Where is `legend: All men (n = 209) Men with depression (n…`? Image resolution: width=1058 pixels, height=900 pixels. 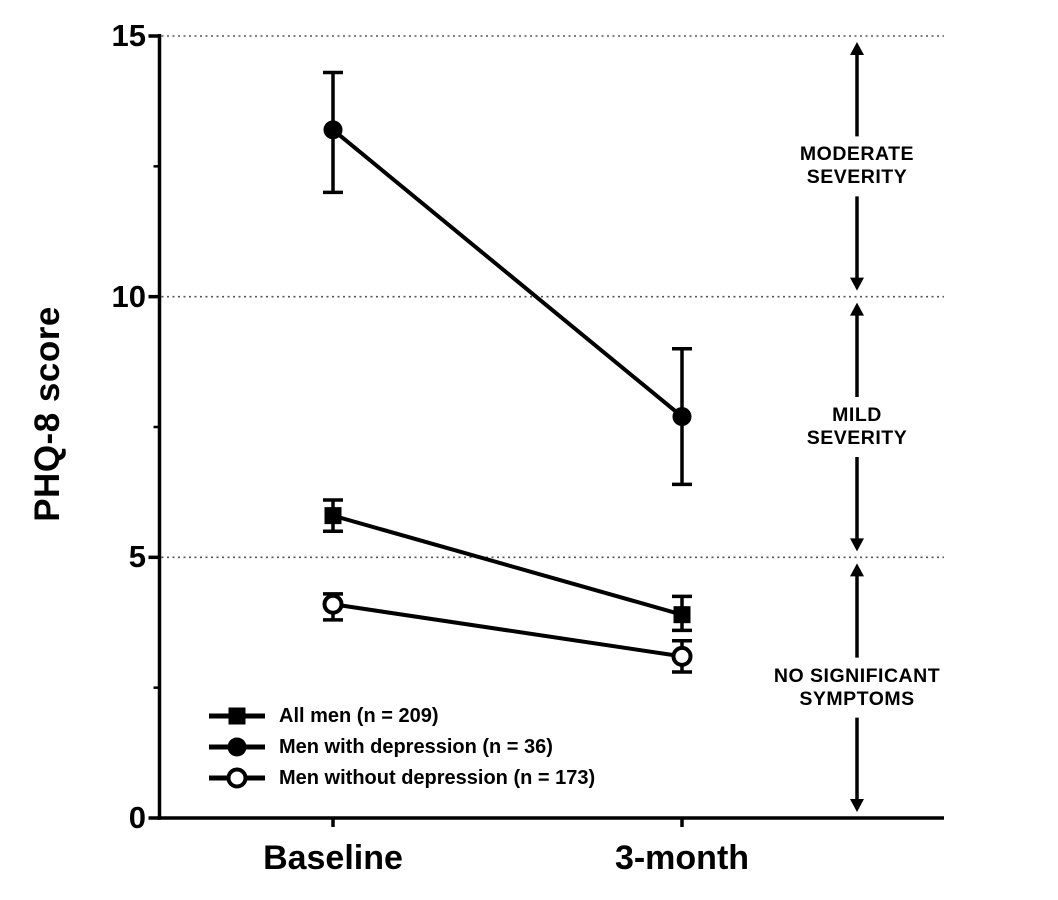 legend: All men (n = 209) Men with depression (n… is located at coordinates (402, 746).